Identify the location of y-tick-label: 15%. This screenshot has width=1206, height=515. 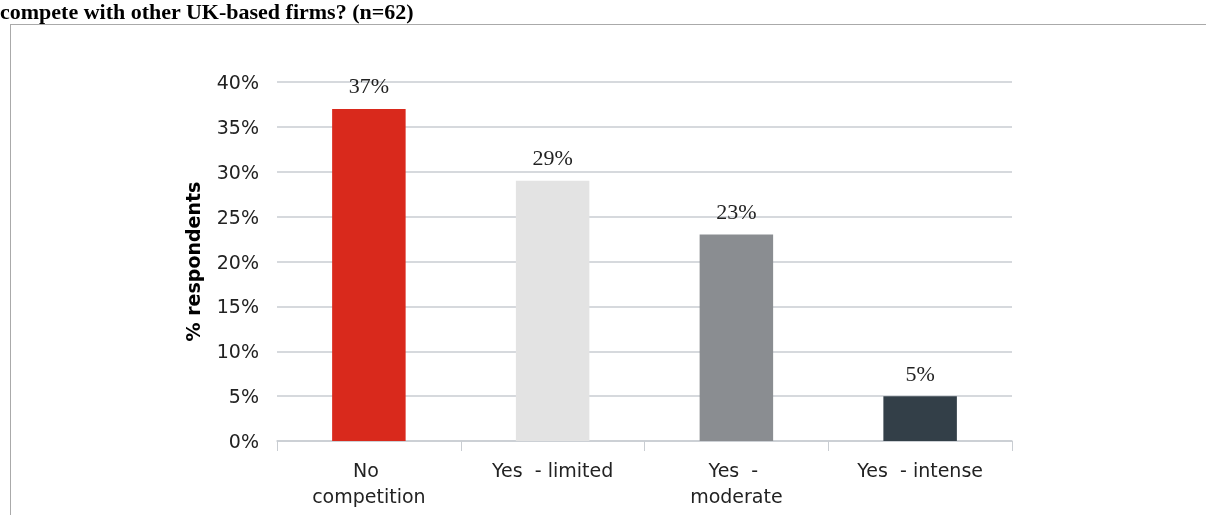
(237, 306).